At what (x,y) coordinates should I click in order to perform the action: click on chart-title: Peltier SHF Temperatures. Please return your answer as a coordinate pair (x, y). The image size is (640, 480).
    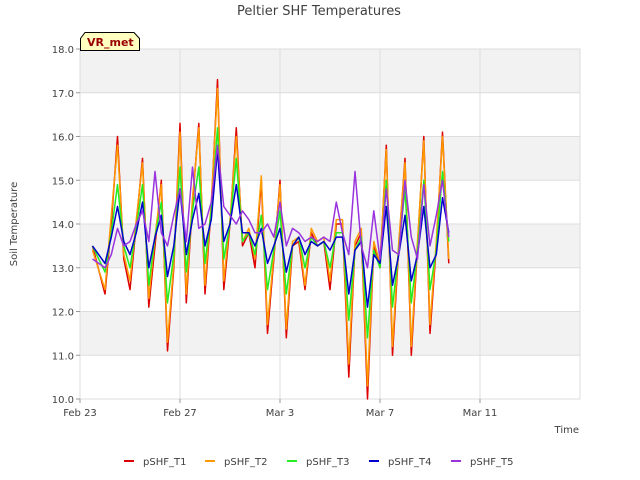
    Looking at the image, I should click on (319, 11).